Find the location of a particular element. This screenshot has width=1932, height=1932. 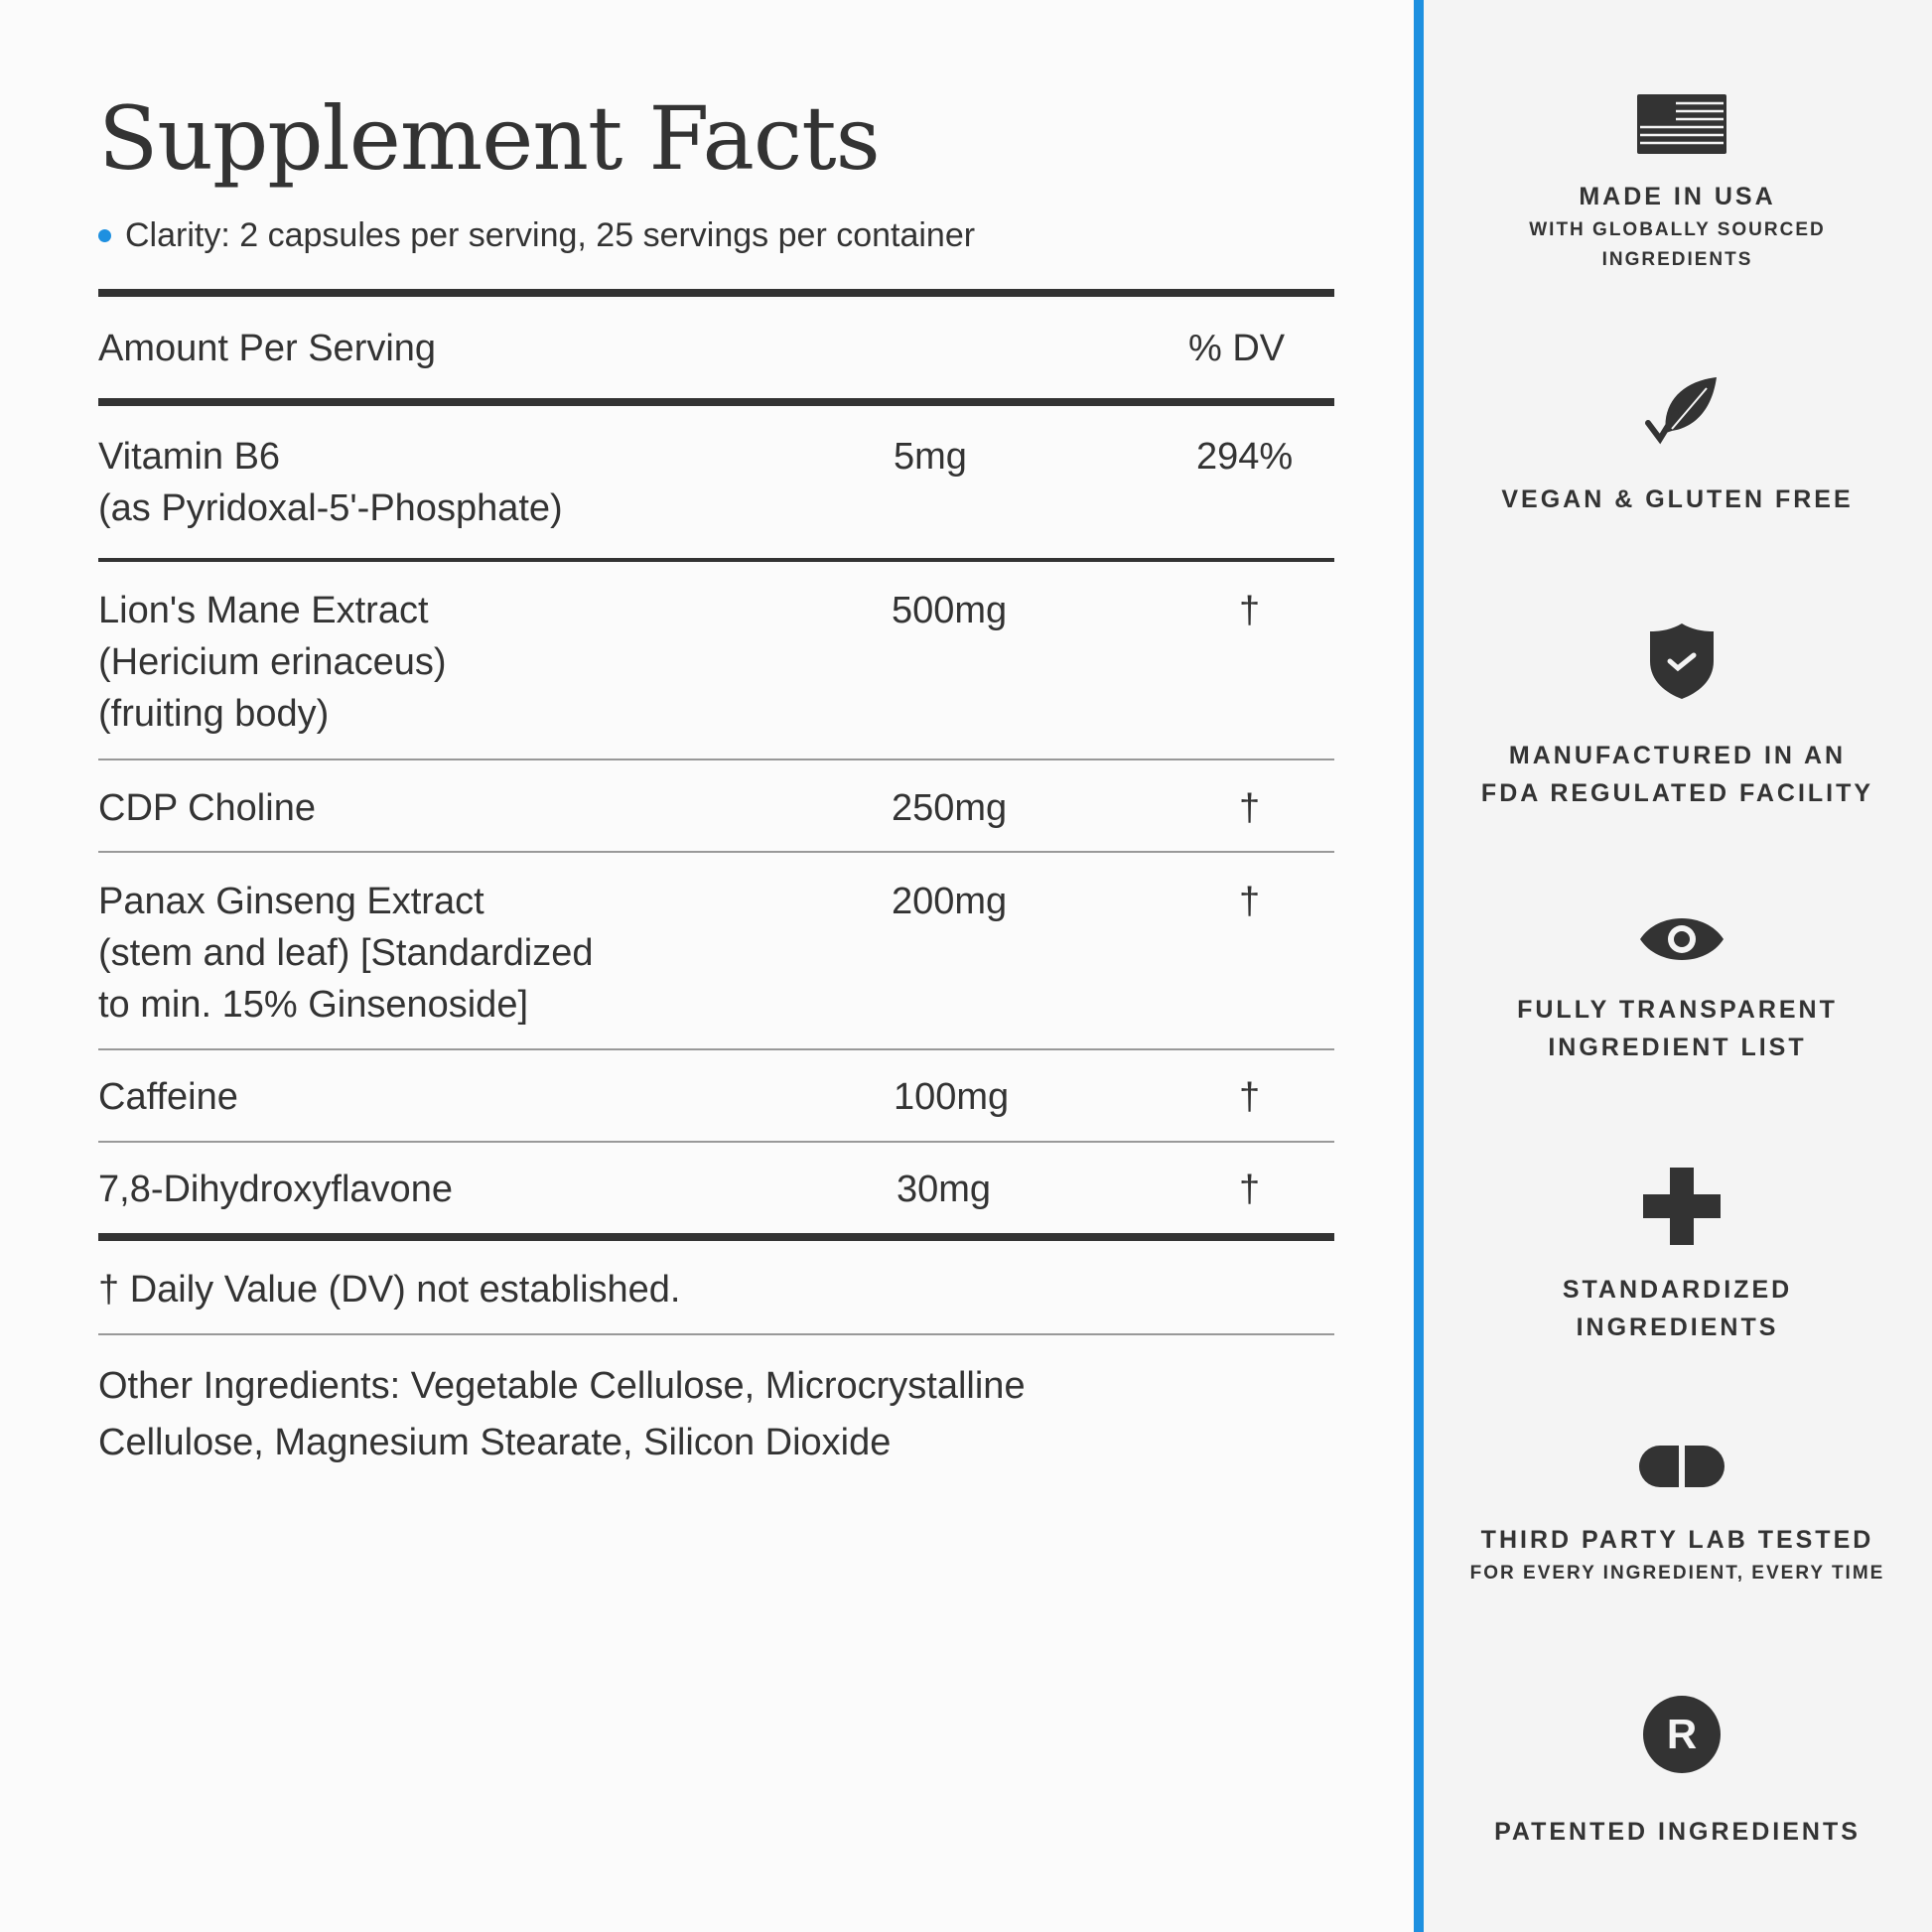

row-amount: 100mg is located at coordinates (952, 1097).